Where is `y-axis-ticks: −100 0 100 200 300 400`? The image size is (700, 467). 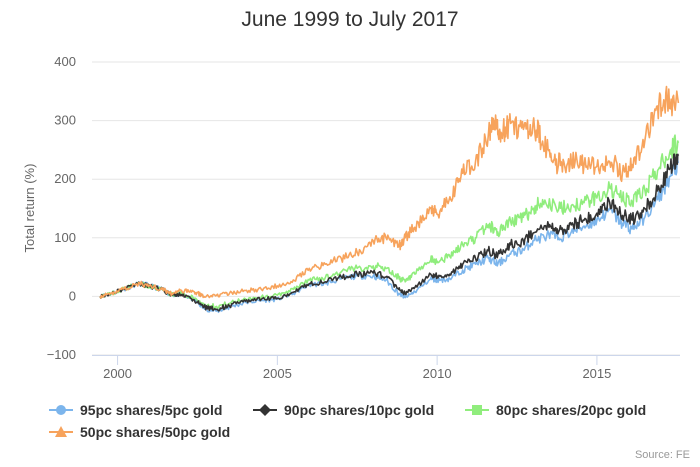
y-axis-ticks: −100 0 100 200 300 400 is located at coordinates (61, 208).